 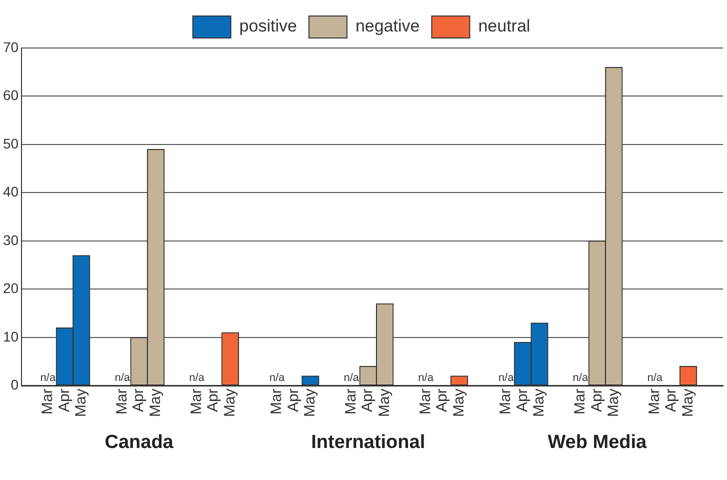 What do you see at coordinates (268, 26) in the screenshot?
I see `legend-label: positive` at bounding box center [268, 26].